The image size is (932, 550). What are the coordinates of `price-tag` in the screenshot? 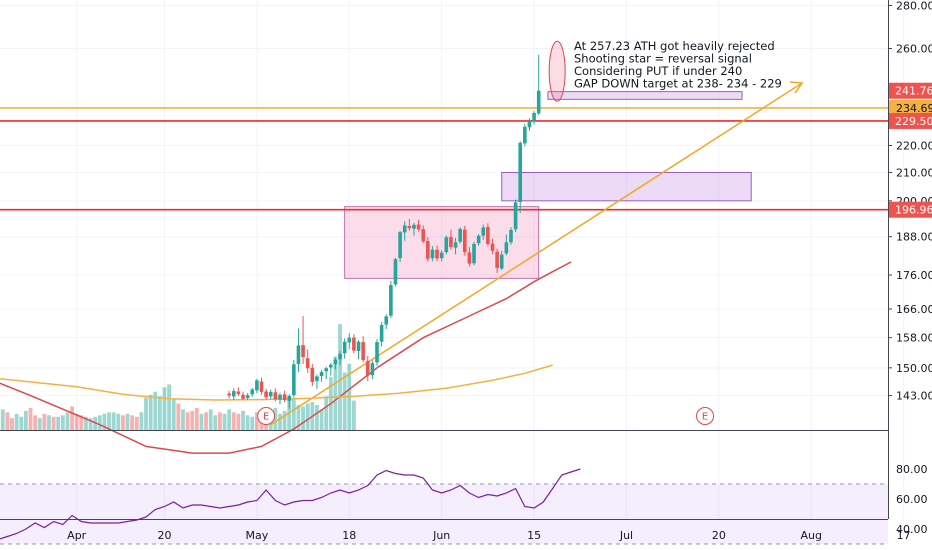 It's located at (910, 120).